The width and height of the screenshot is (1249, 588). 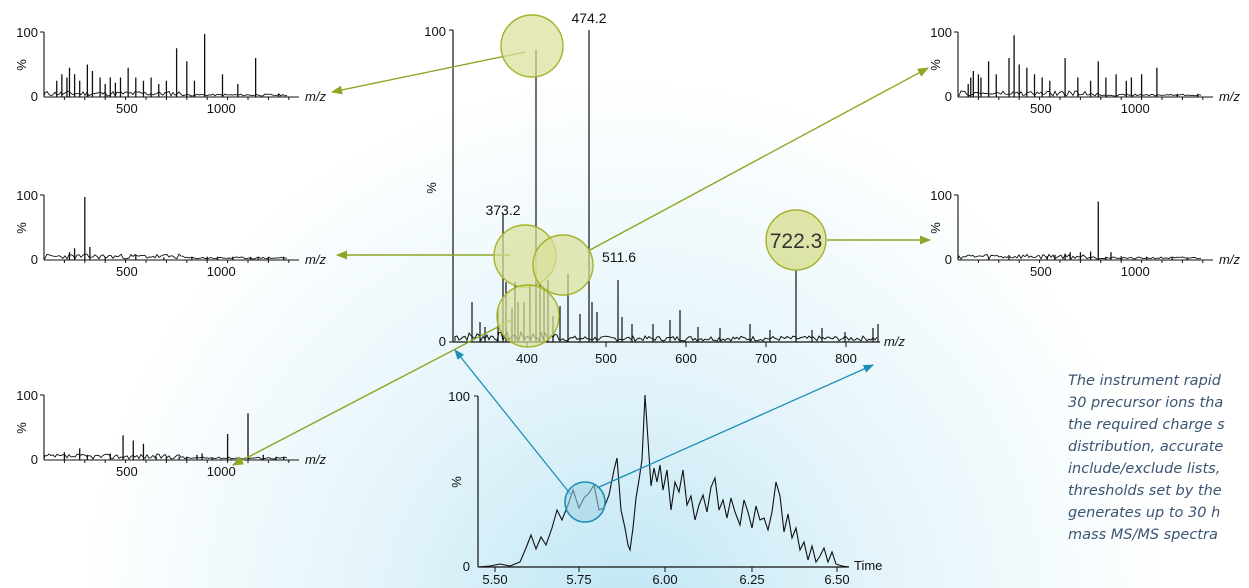 I want to click on chrom-y-top-label: 100, so click(x=459, y=396).